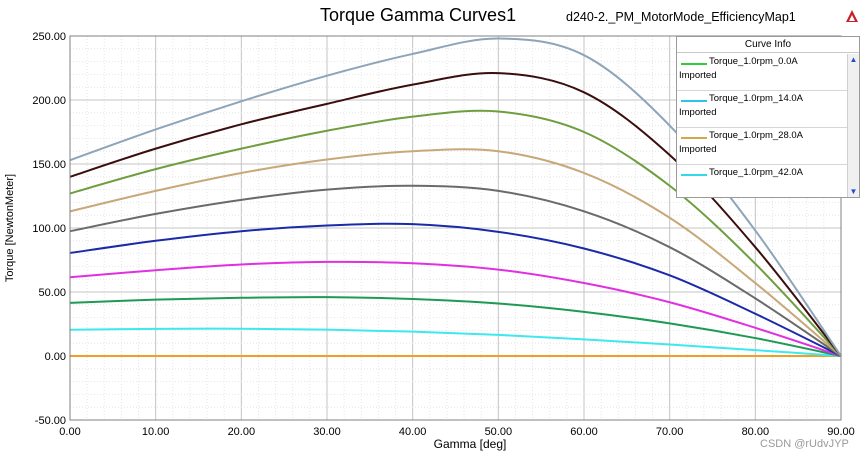 Image resolution: width=867 pixels, height=459 pixels. Describe the element at coordinates (756, 135) in the screenshot. I see `legend-entry-name: Torque_1.0rpm_28.0A` at that location.